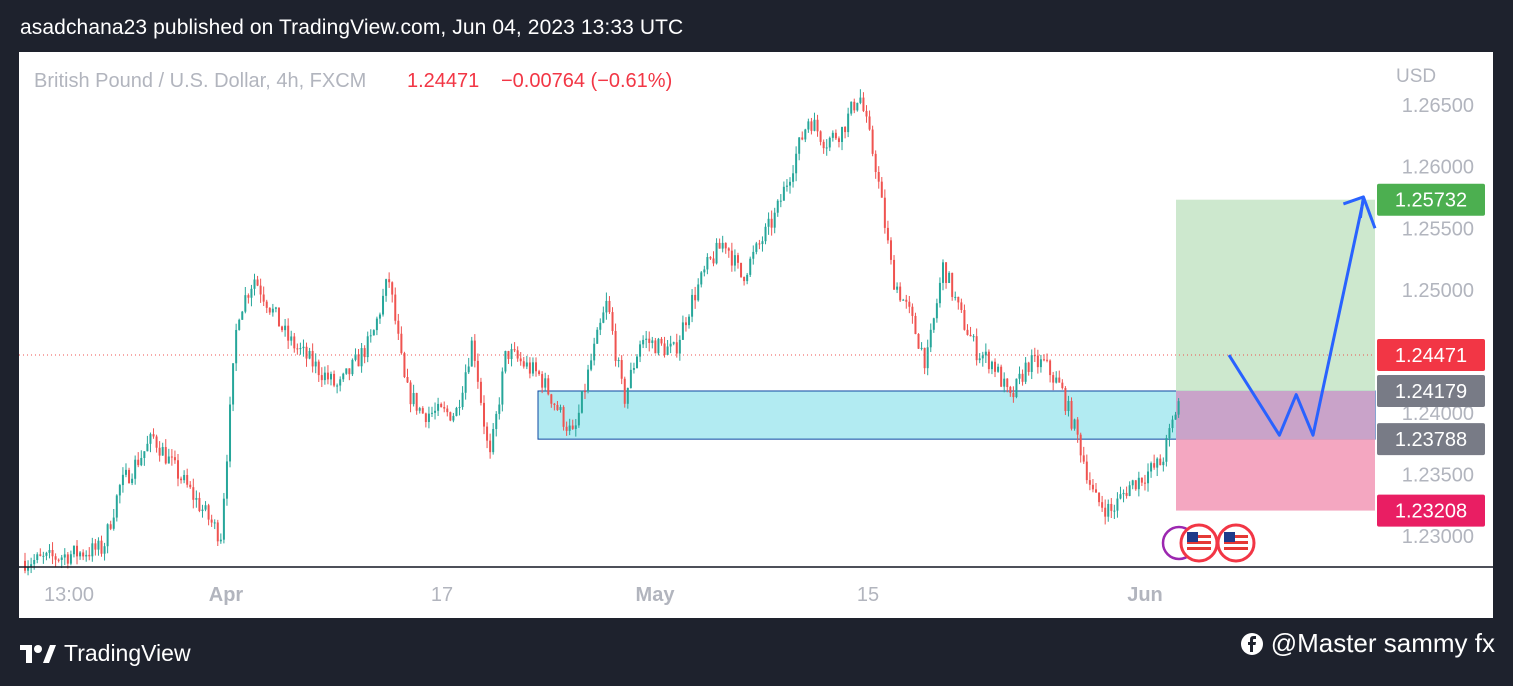 The height and width of the screenshot is (686, 1513). Describe the element at coordinates (1296, 318) in the screenshot. I see `projection-path` at that location.